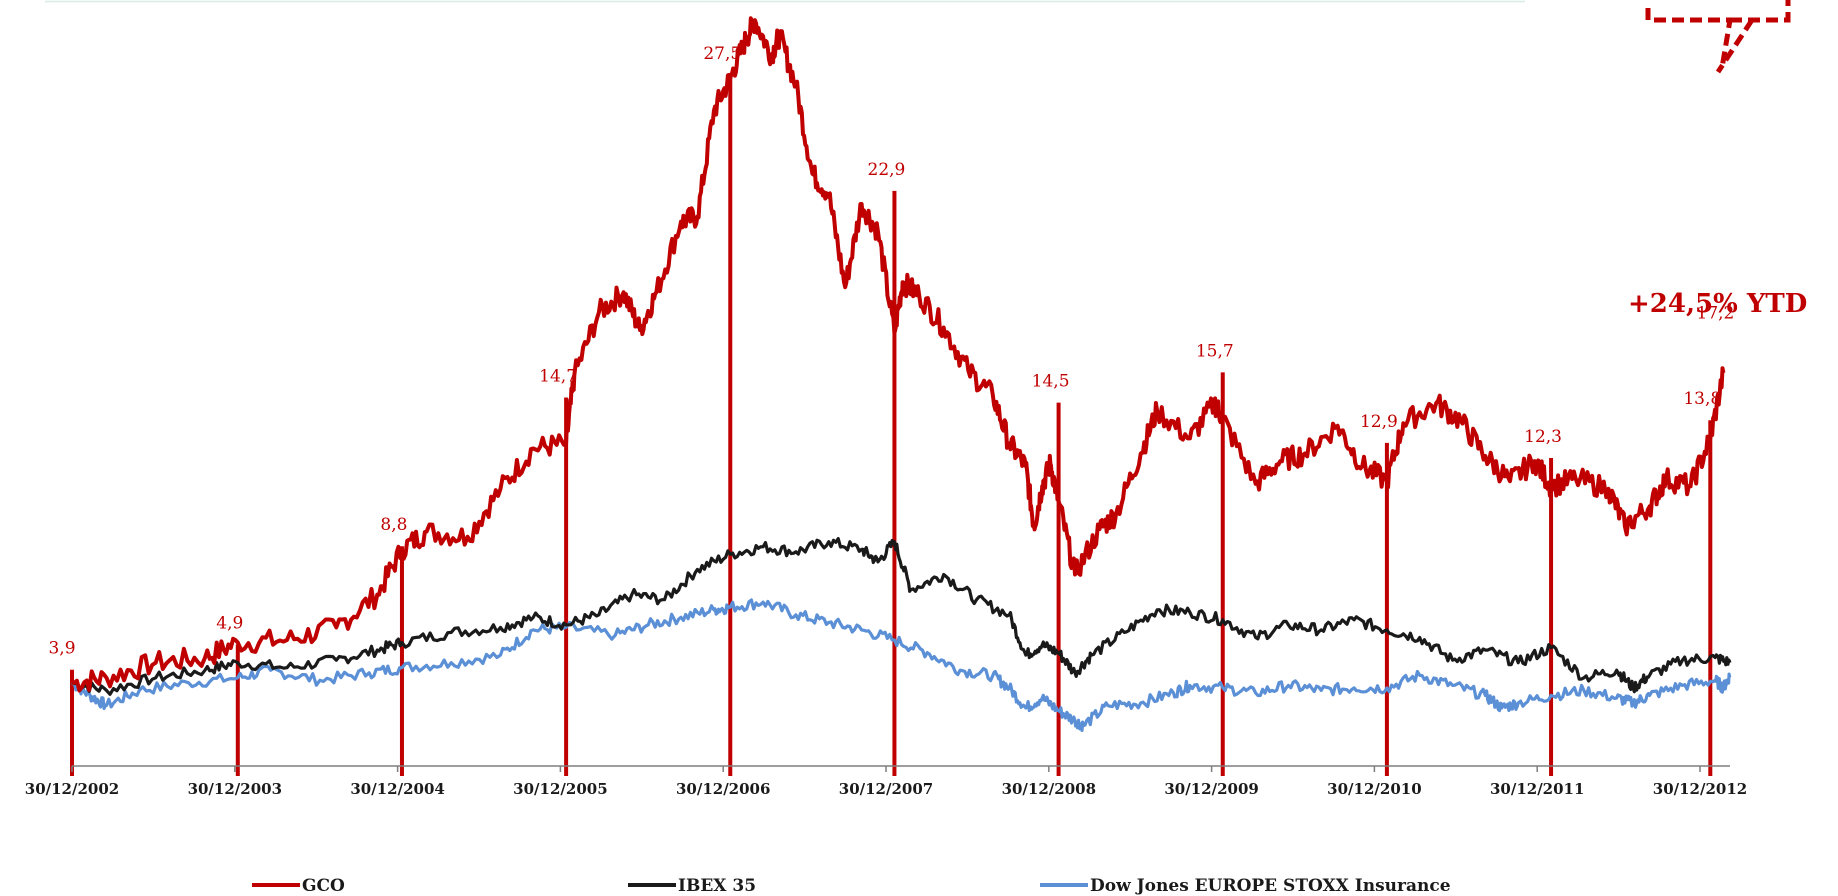 This screenshot has width=1838, height=896. What do you see at coordinates (1537, 789) in the screenshot?
I see `x-tick-label: 30/12/2011` at bounding box center [1537, 789].